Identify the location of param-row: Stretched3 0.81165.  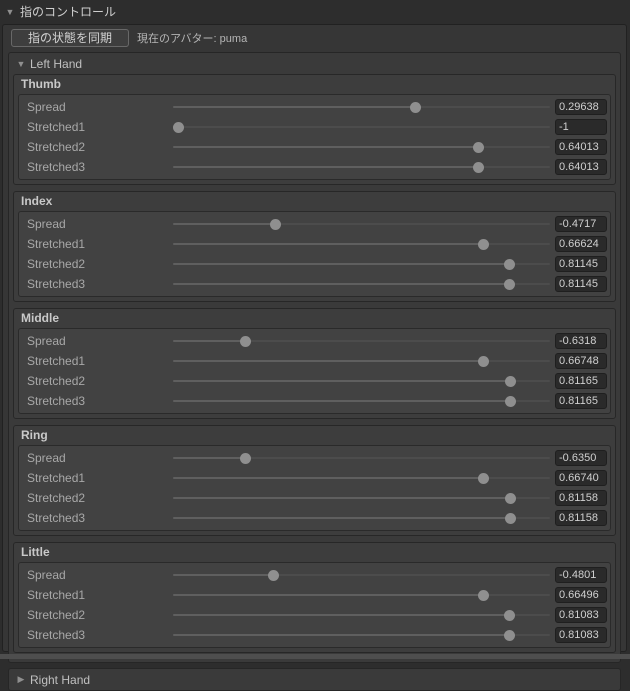
(314, 401).